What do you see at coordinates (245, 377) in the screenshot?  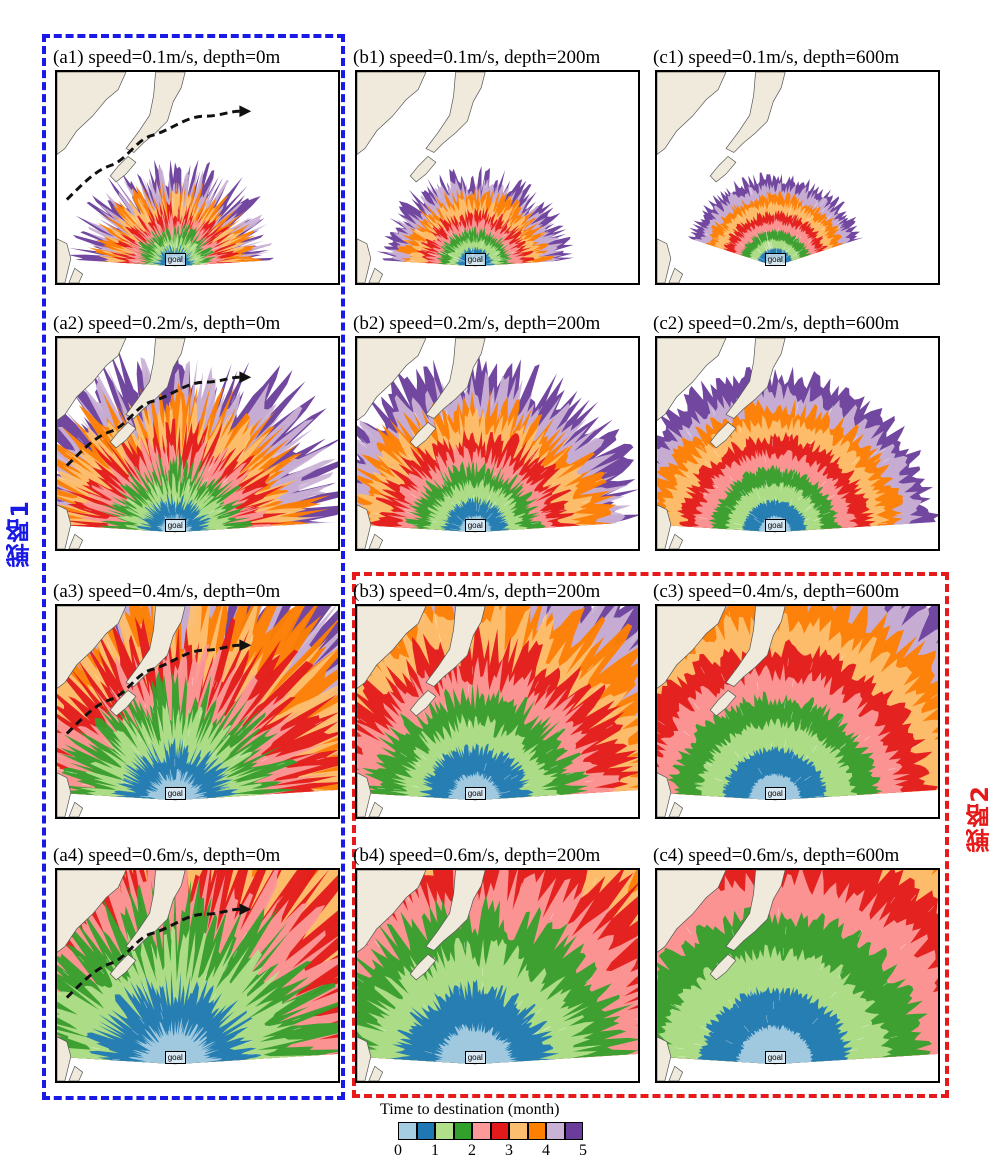 I see `route-arrowhead` at bounding box center [245, 377].